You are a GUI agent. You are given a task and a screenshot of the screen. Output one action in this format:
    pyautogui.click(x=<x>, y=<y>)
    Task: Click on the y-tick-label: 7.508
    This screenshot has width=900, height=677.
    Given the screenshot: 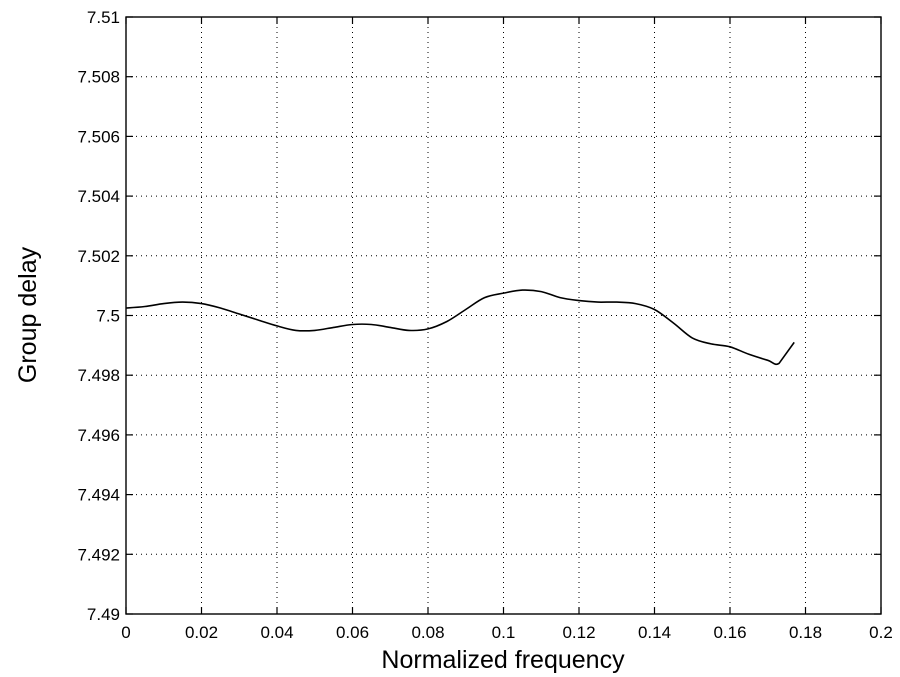 What is the action you would take?
    pyautogui.click(x=98, y=77)
    